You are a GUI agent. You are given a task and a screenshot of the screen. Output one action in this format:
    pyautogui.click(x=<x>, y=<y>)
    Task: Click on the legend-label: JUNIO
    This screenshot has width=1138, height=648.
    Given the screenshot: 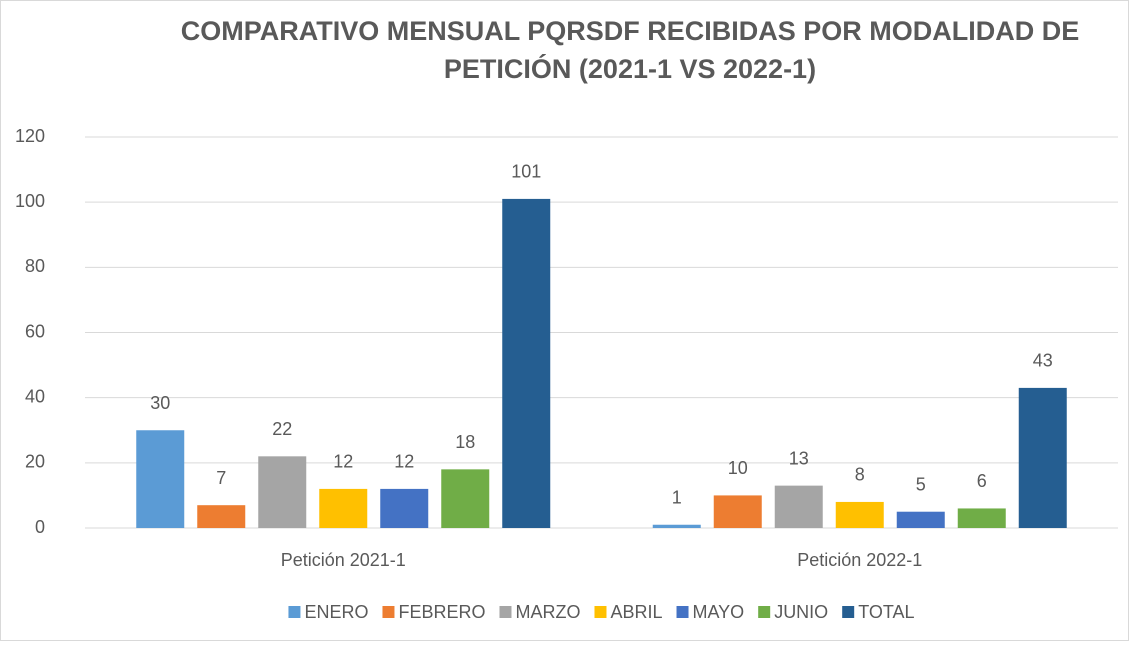 What is the action you would take?
    pyautogui.click(x=801, y=612)
    